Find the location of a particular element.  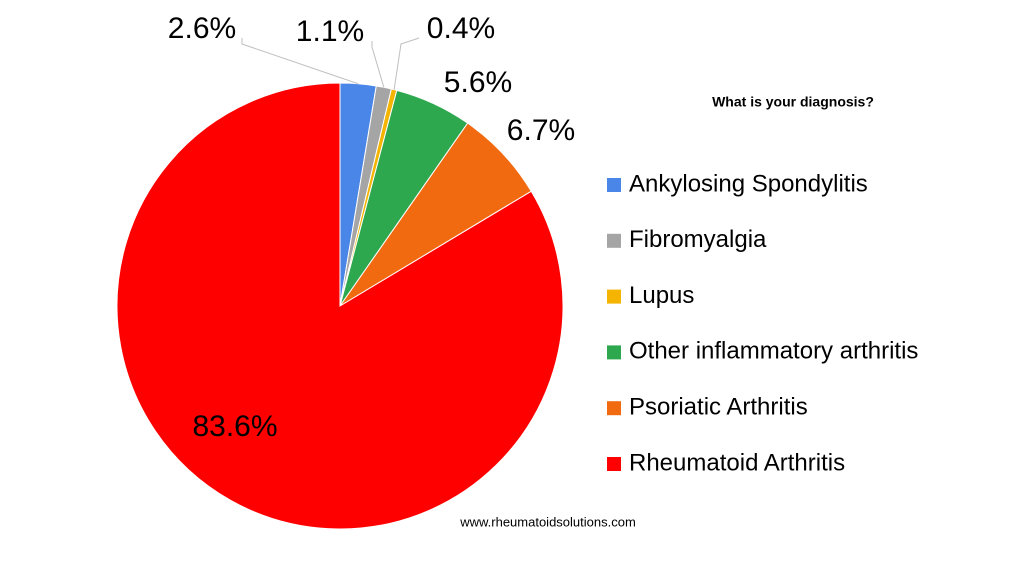

value-label: 0.4% is located at coordinates (461, 28).